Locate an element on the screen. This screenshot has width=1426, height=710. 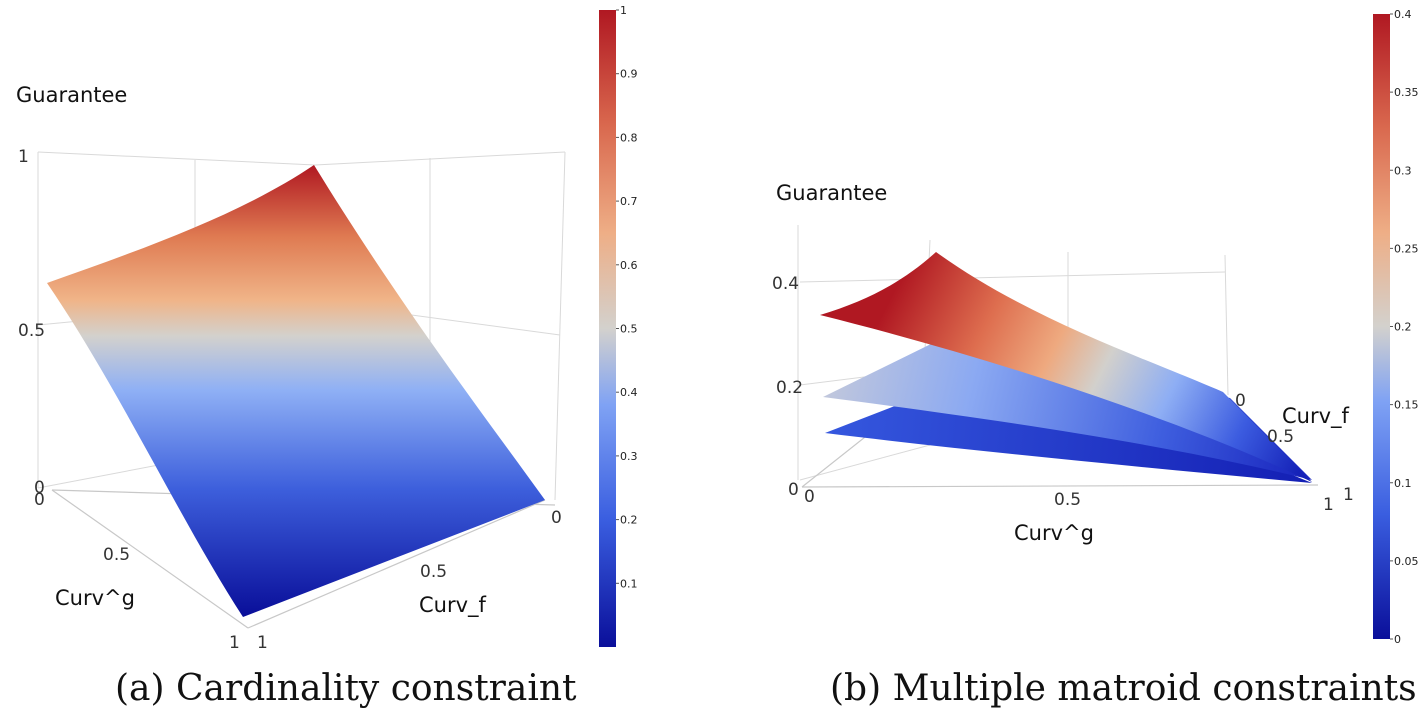
colorbar-tick-label: 1 is located at coordinates (623, 10).